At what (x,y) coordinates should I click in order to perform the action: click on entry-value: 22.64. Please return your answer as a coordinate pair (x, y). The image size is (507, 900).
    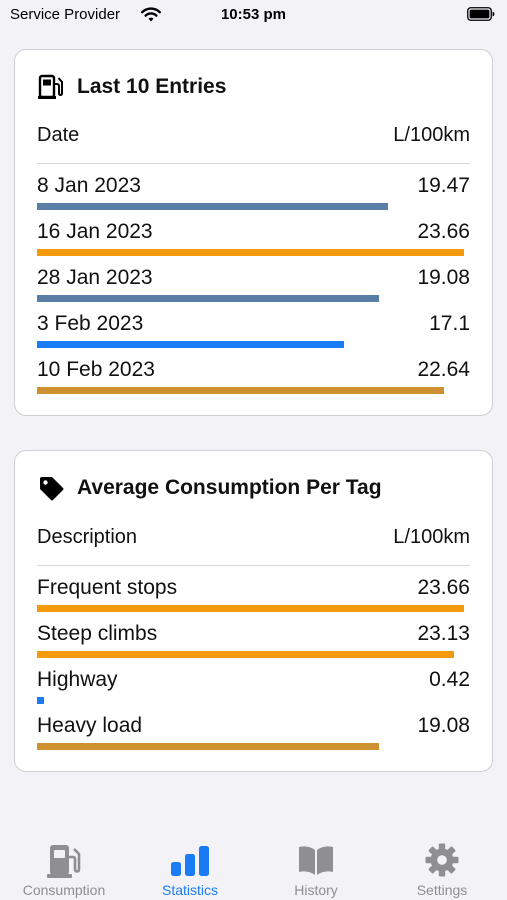
    Looking at the image, I should click on (443, 369).